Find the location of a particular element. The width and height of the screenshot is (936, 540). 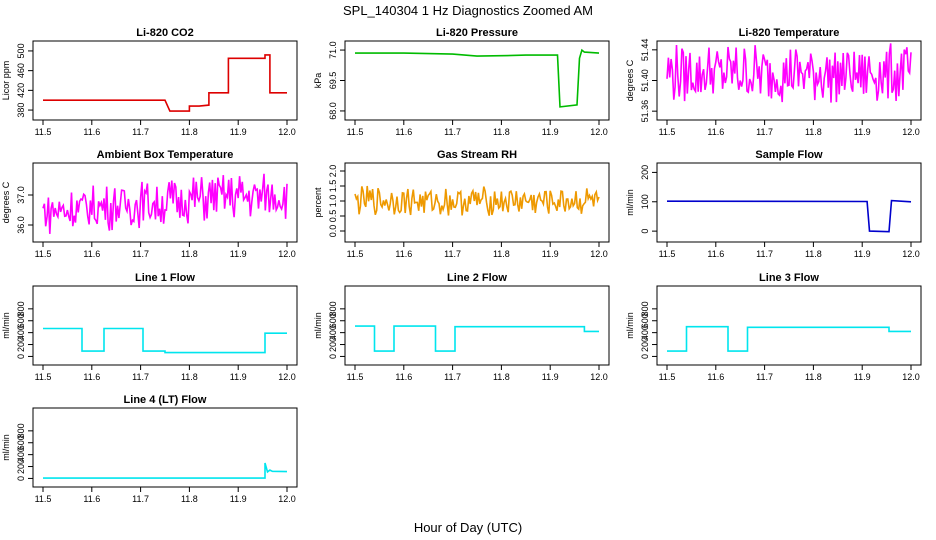

panel-title: Gas Stream RH is located at coordinates (477, 155).